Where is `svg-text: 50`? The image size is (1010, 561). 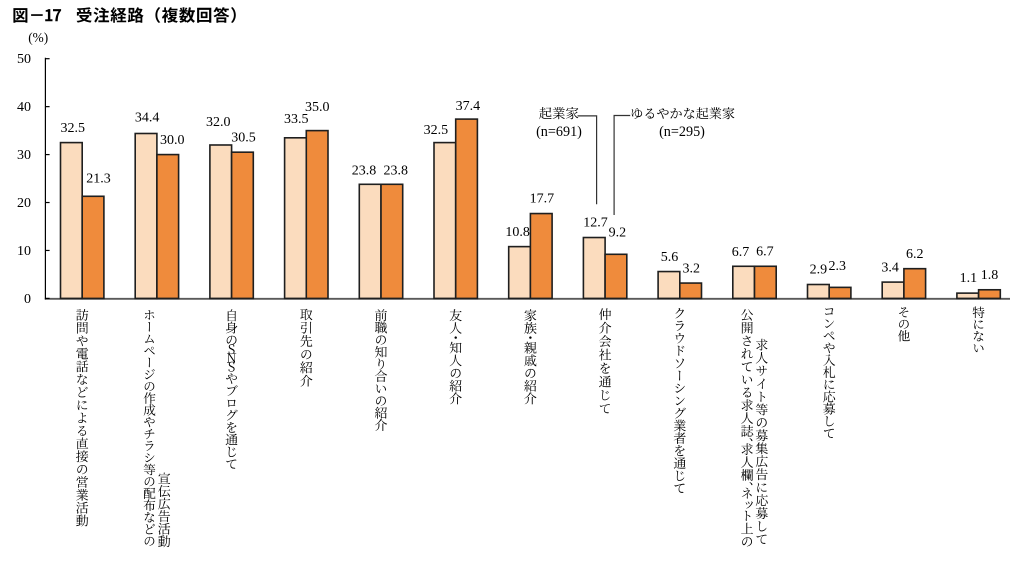
svg-text: 50 is located at coordinates (24, 59).